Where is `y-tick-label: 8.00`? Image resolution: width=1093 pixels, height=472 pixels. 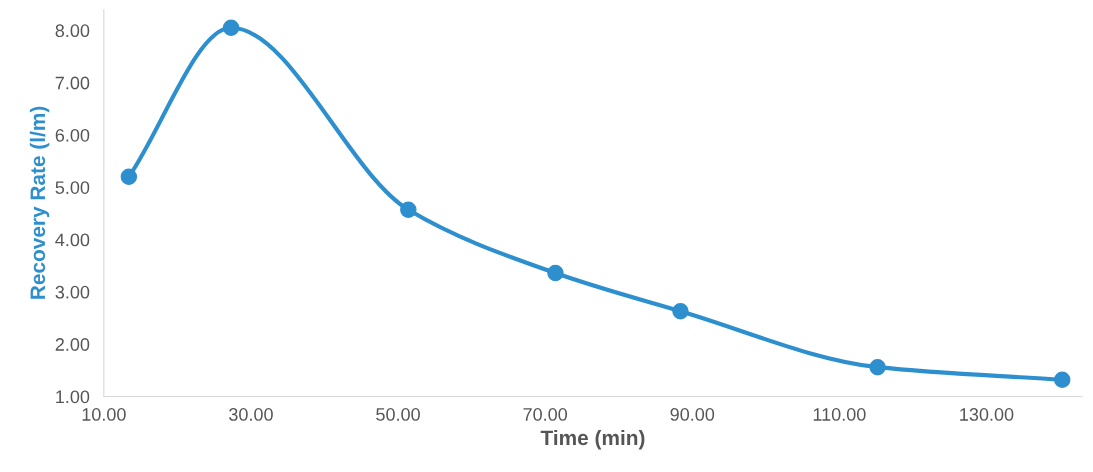
y-tick-label: 8.00 is located at coordinates (72, 31).